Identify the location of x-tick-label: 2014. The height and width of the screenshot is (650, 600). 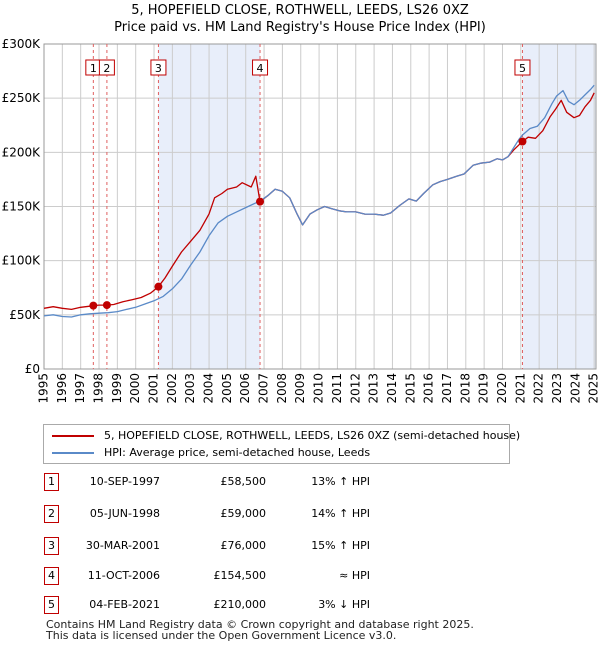
(392, 388).